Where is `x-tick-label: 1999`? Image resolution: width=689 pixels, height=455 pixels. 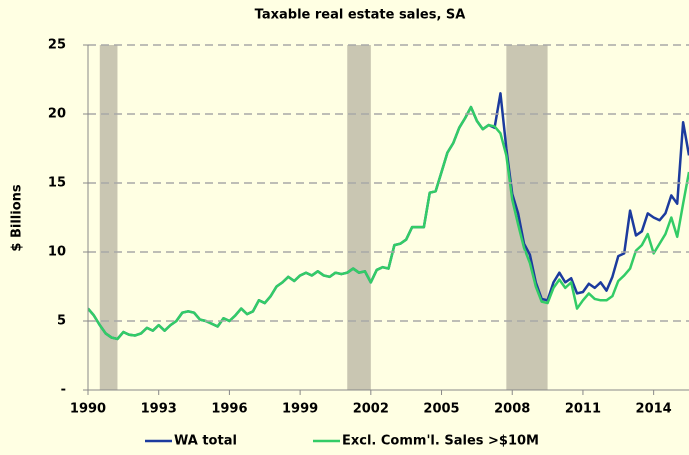
x-tick-label: 1999 is located at coordinates (300, 409).